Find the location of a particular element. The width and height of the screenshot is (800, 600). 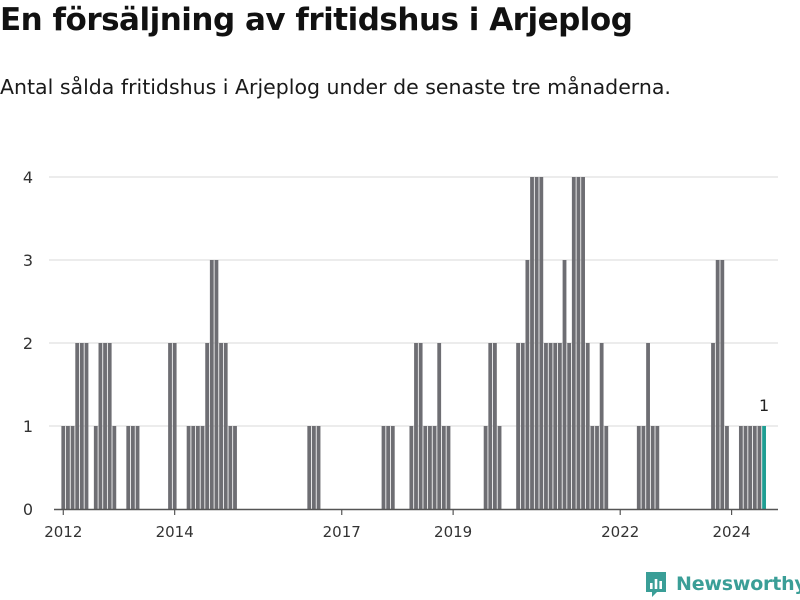

x-tick-label: 2022 is located at coordinates (620, 532).